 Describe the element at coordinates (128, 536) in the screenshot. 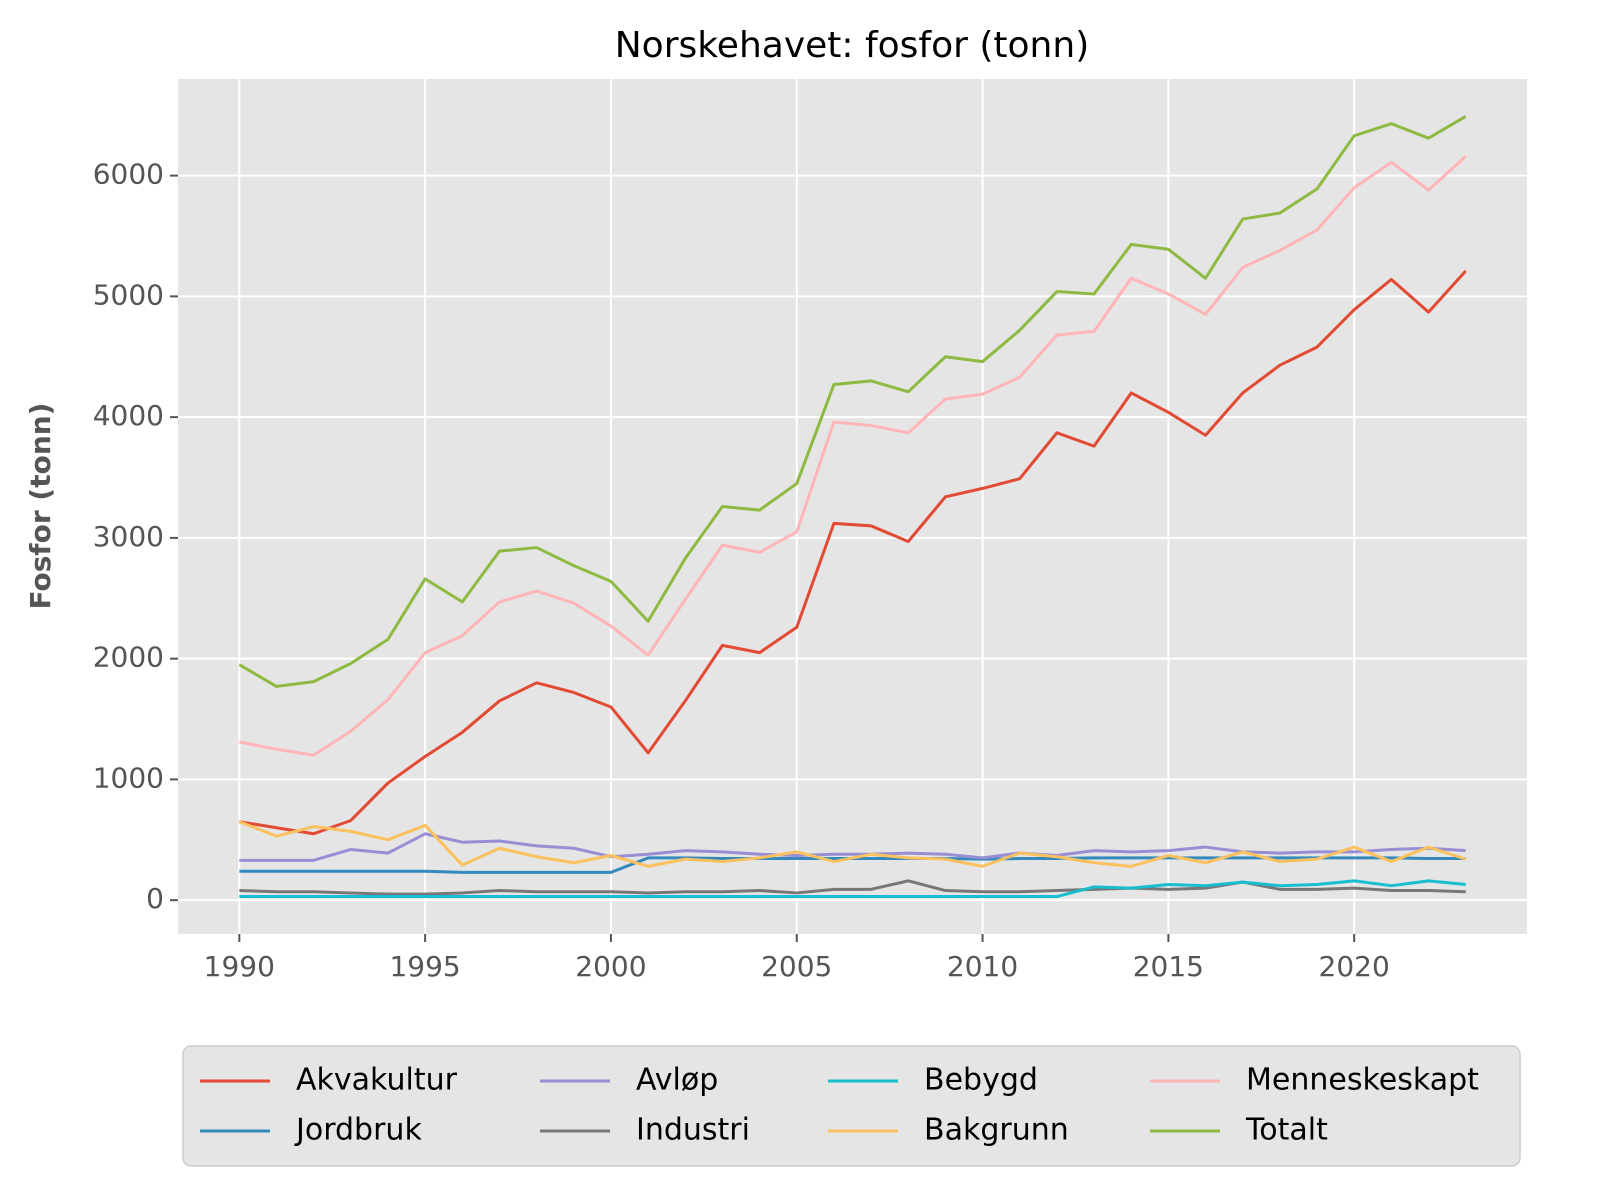

I see `y-tick-label: 3000` at that location.